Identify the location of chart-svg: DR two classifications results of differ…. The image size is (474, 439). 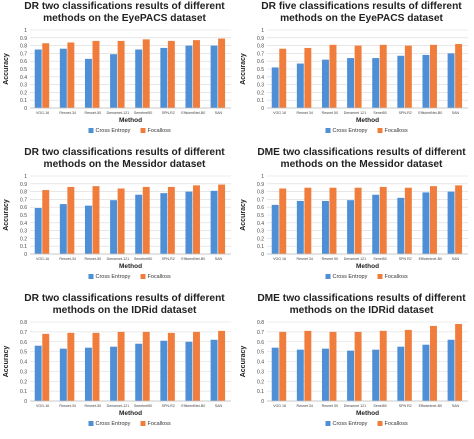
(117, 67).